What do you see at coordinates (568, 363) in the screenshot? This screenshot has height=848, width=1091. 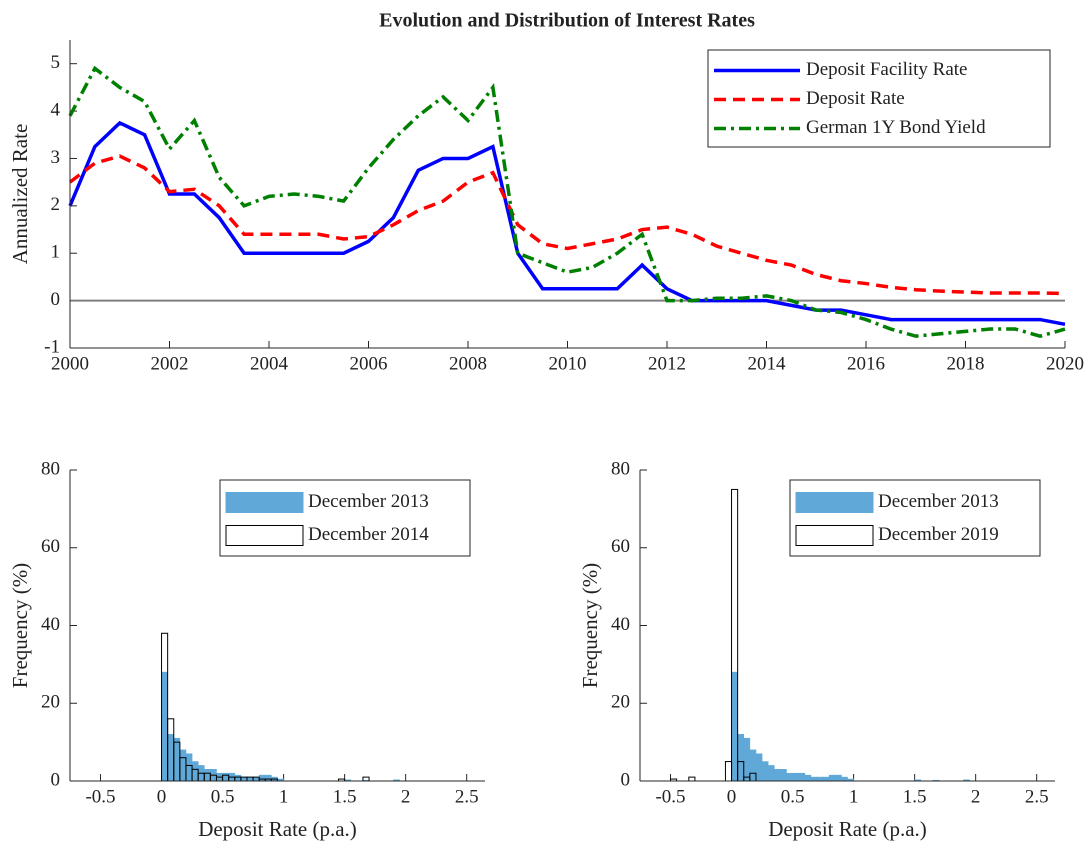 I see `x-tick-label: 2010` at bounding box center [568, 363].